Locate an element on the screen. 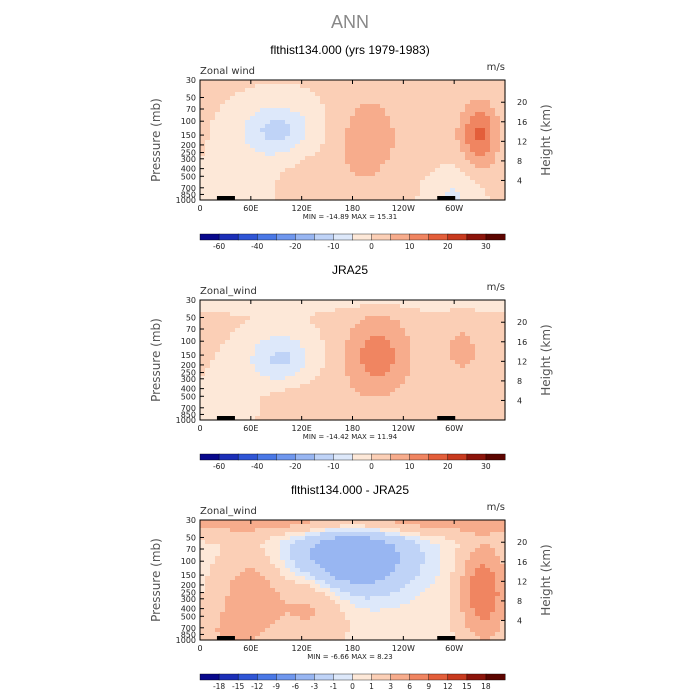  y-tick-label: 500 is located at coordinates (188, 396).